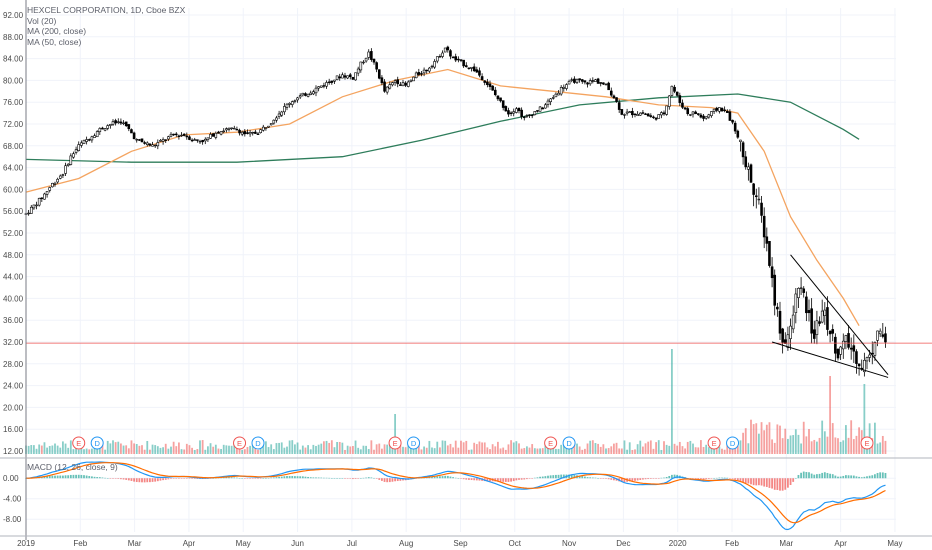 The height and width of the screenshot is (550, 932). Describe the element at coordinates (106, 10) in the screenshot. I see `symbol-title: HEXCEL CORPORATION, 1D, Cboe BZX` at that location.